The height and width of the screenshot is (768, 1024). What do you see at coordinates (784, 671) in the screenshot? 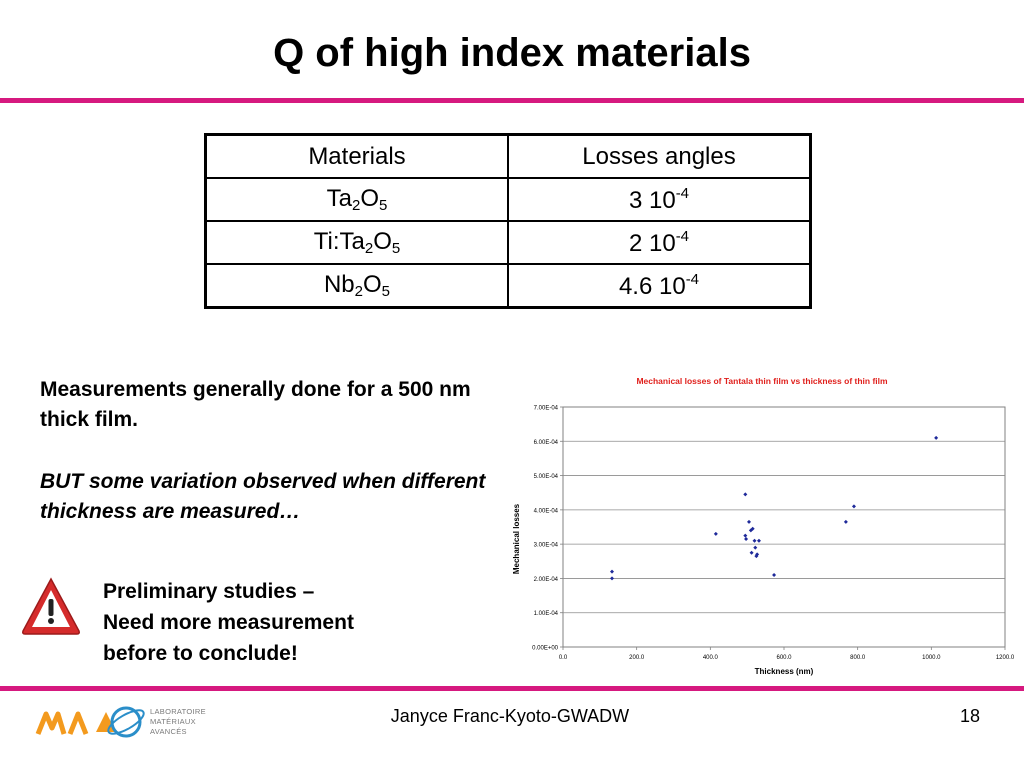
I see `chart-x-axis-label: Thickness (nm)` at bounding box center [784, 671].